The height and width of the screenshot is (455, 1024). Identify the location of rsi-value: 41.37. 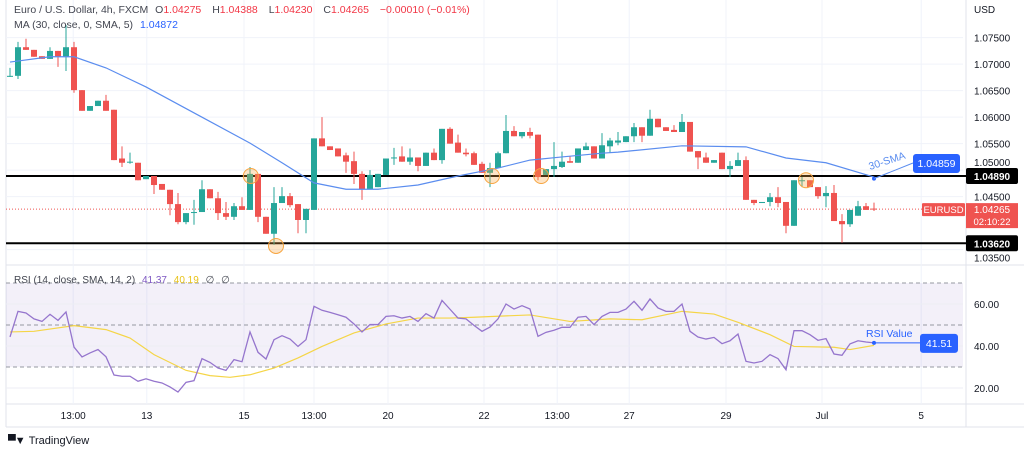
(154, 280).